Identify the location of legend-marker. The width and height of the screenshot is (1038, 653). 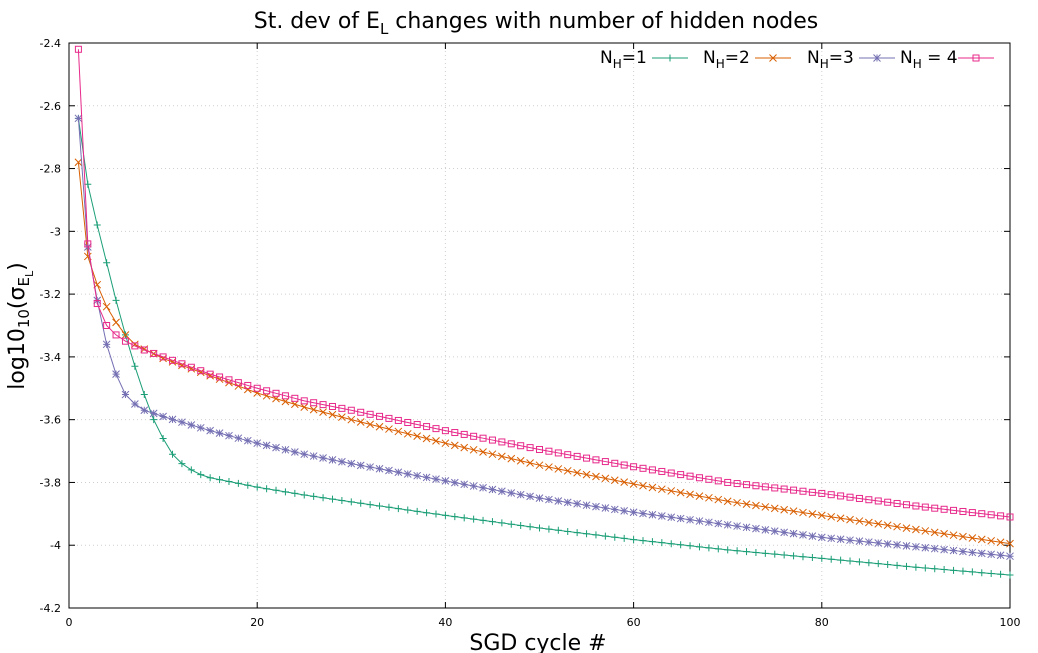
(773, 58).